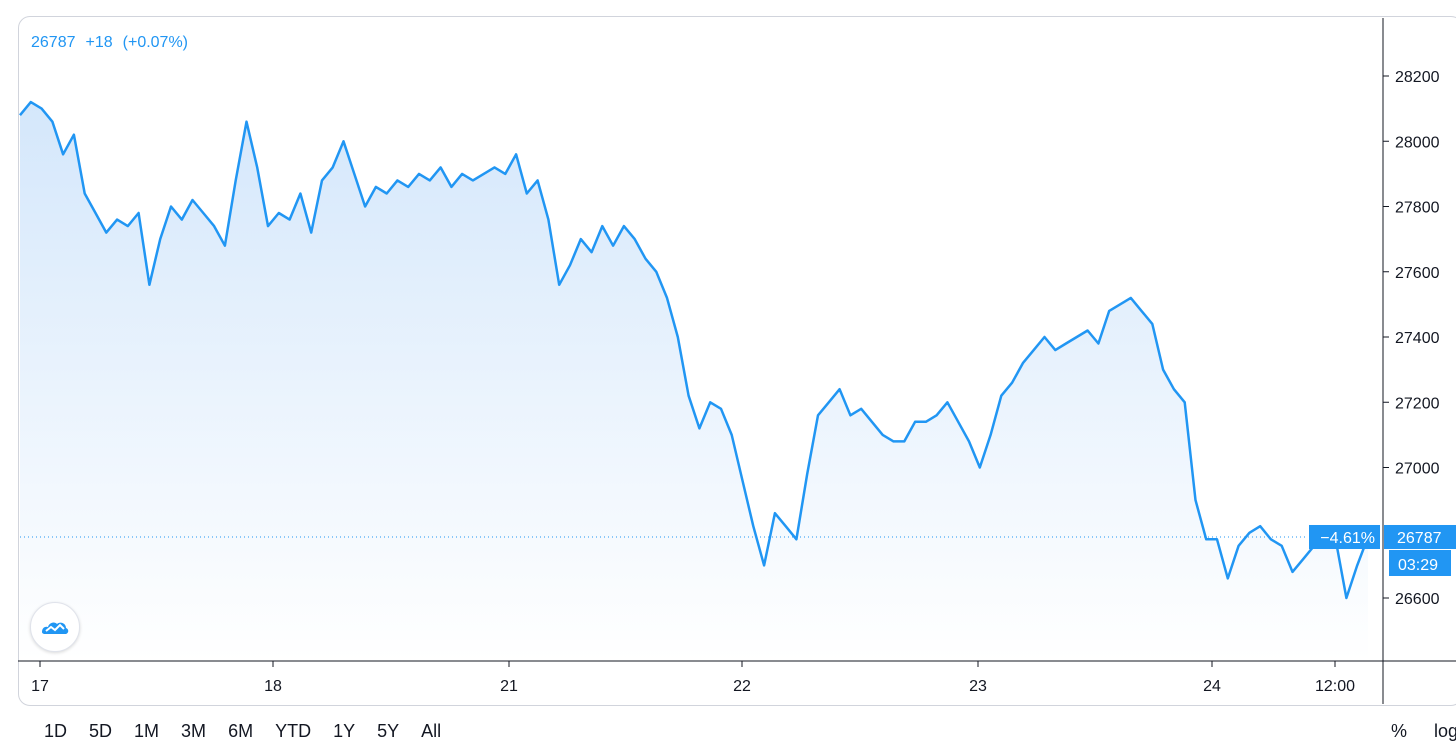 Image resolution: width=1456 pixels, height=751 pixels. Describe the element at coordinates (56, 731) in the screenshot. I see `range-button-1d: 1D` at that location.